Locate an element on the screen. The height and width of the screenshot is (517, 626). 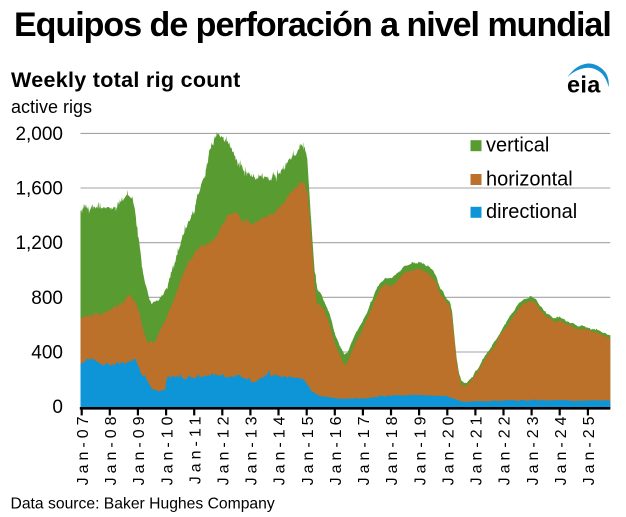
svg-text: Jan-20 is located at coordinates (449, 449).